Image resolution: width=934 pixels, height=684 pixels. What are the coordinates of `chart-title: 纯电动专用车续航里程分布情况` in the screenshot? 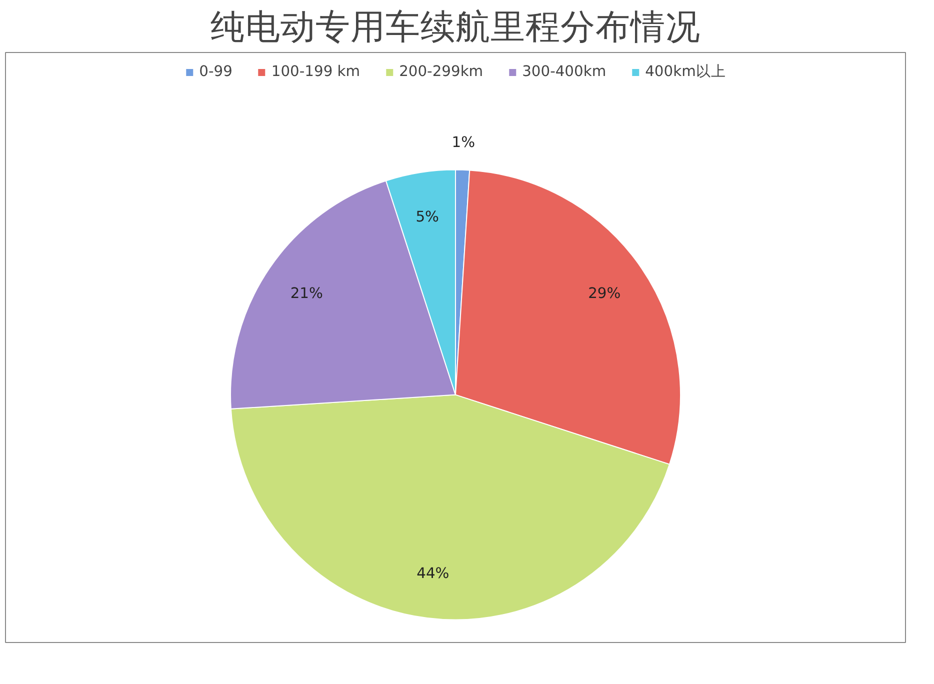 It's located at (455, 28).